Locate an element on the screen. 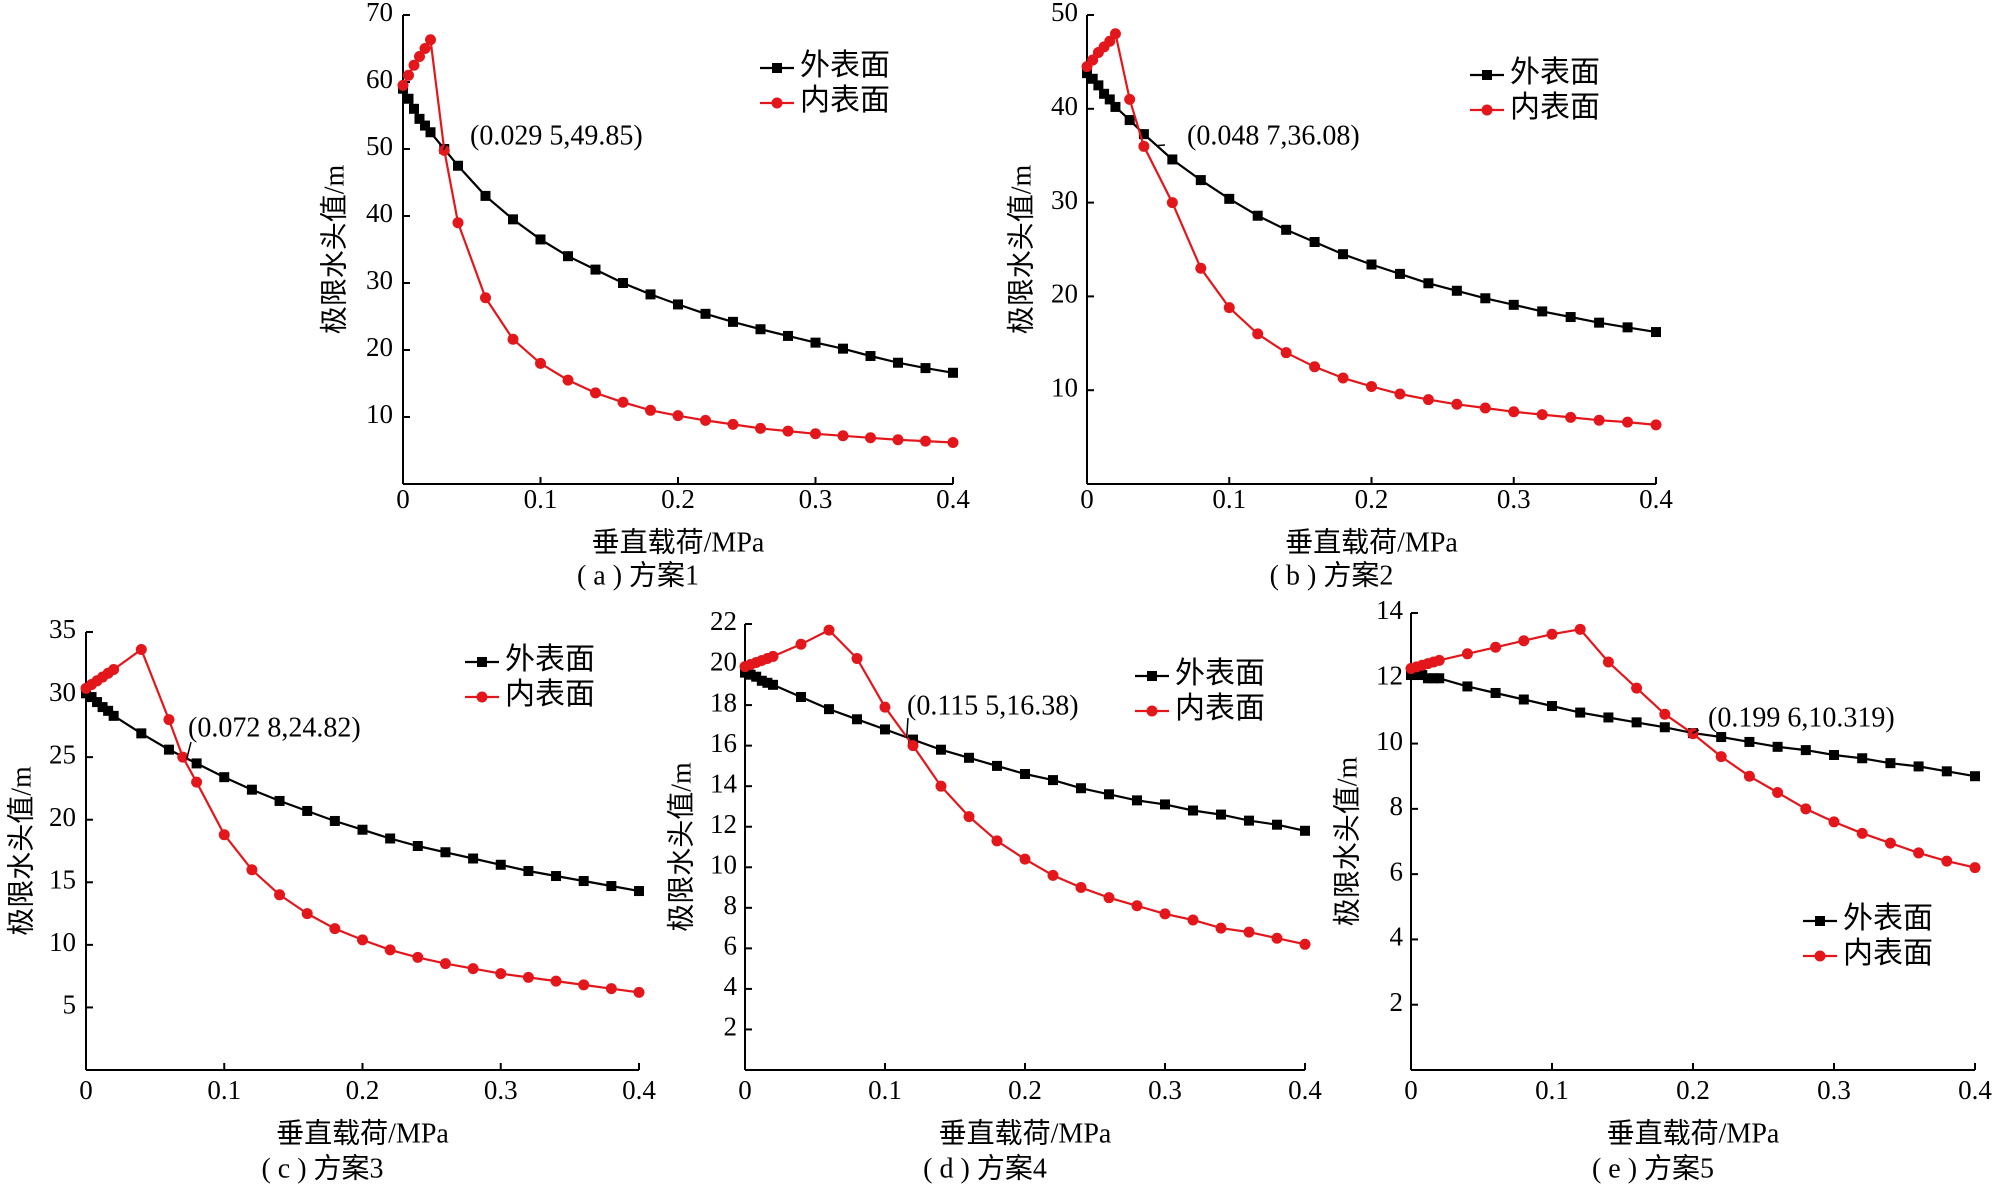 Image resolution: width=1997 pixels, height=1196 pixels. y-tick-label: 22 is located at coordinates (723, 621).